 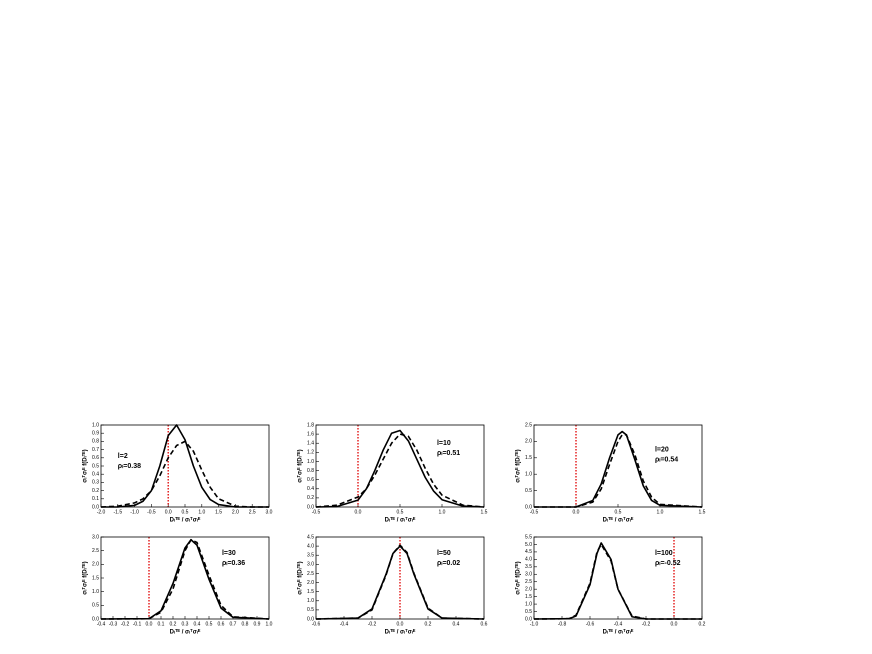 What do you see at coordinates (664, 553) in the screenshot?
I see `annotation: l=100` at bounding box center [664, 553].